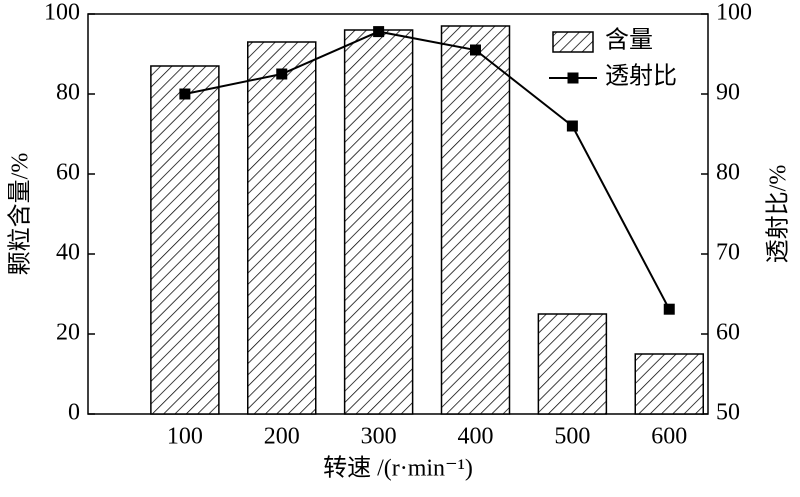 Image resolution: width=800 pixels, height=497 pixels. Describe the element at coordinates (669, 437) in the screenshot. I see `x-tick-label: 600` at that location.